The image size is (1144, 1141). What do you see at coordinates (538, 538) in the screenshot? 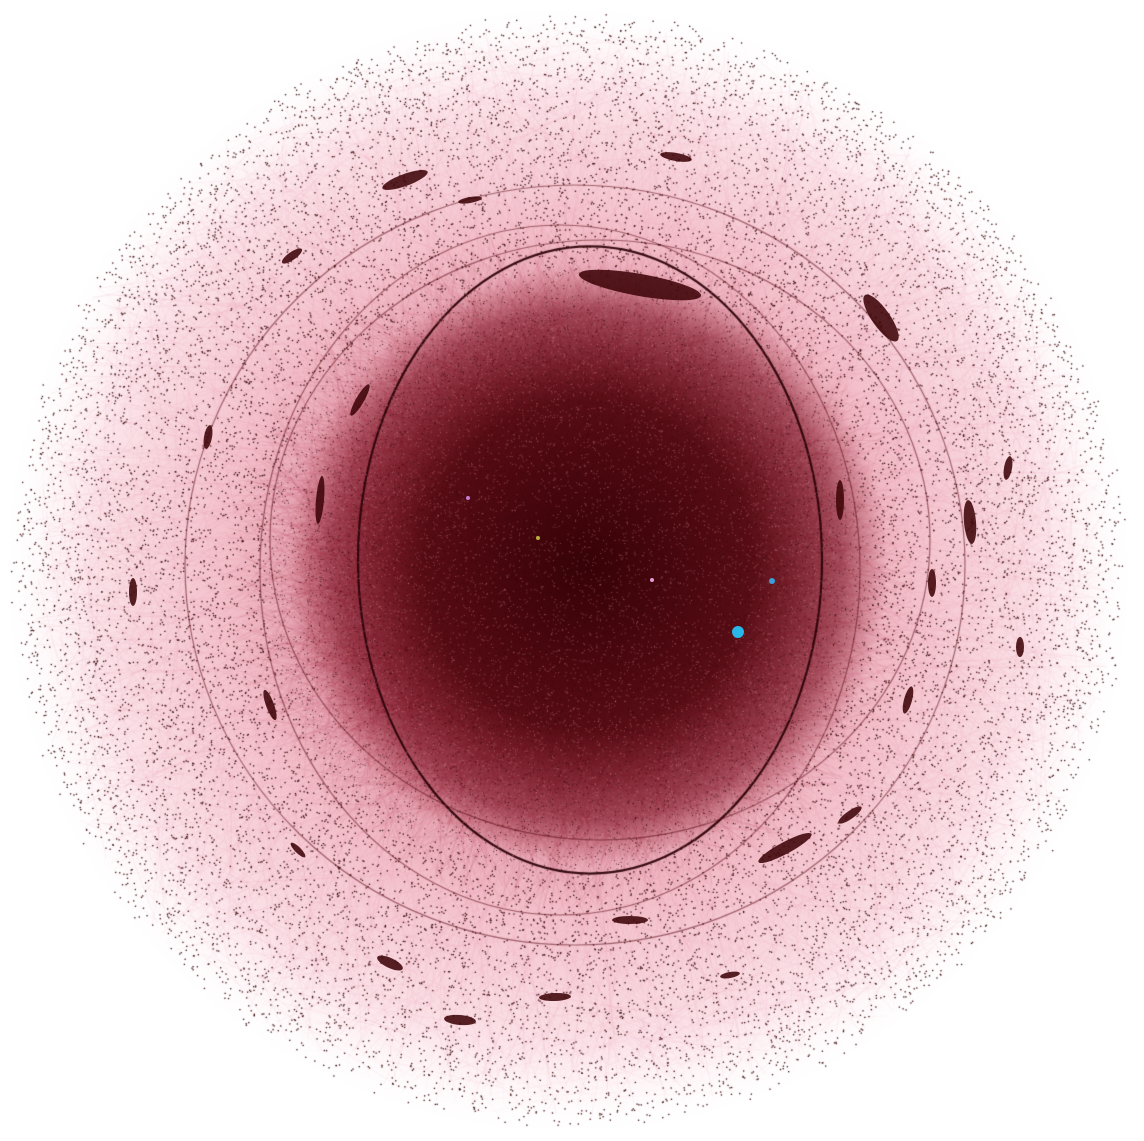
I see `yellow-node` at bounding box center [538, 538].